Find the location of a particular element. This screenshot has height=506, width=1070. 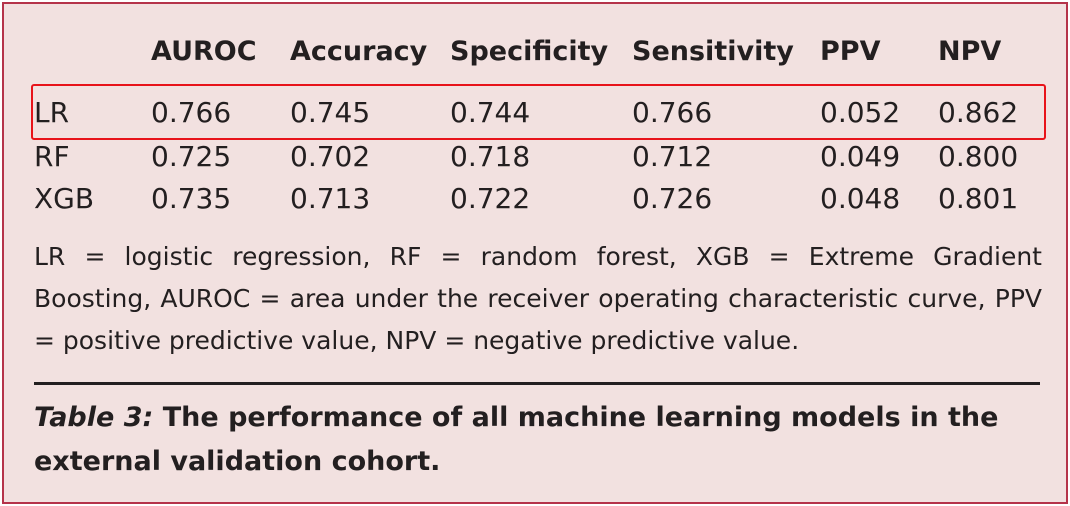

cell-auroc: 0.725 is located at coordinates (191, 156).